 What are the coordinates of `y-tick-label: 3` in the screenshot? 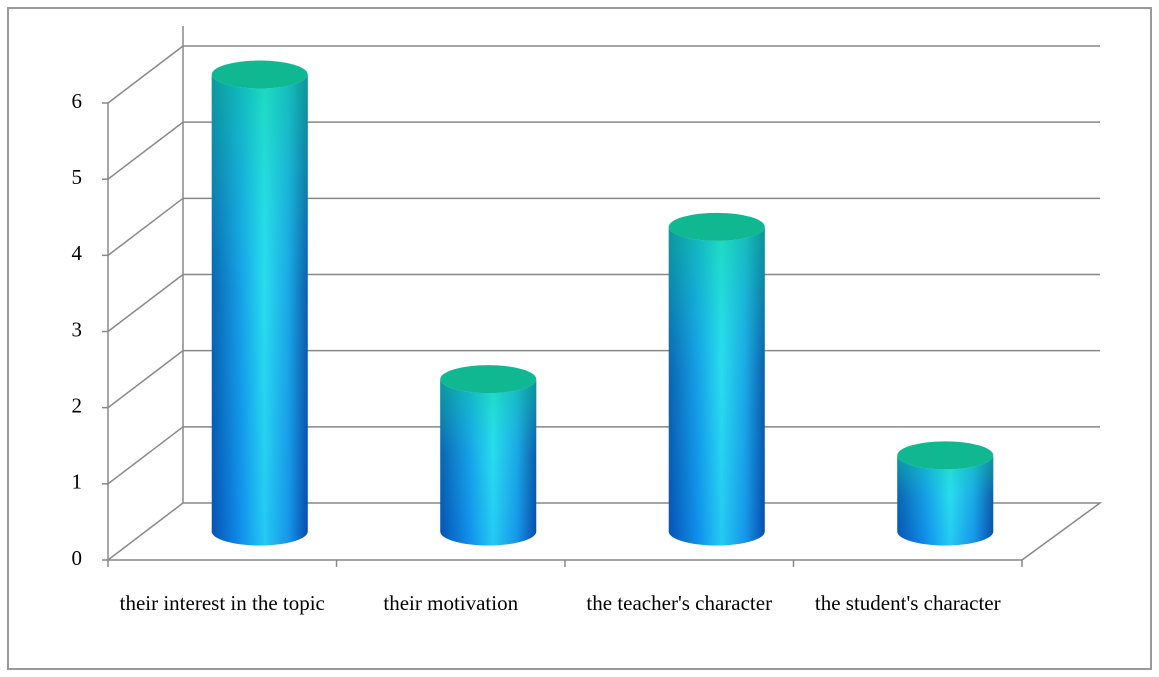 It's located at (77, 329).